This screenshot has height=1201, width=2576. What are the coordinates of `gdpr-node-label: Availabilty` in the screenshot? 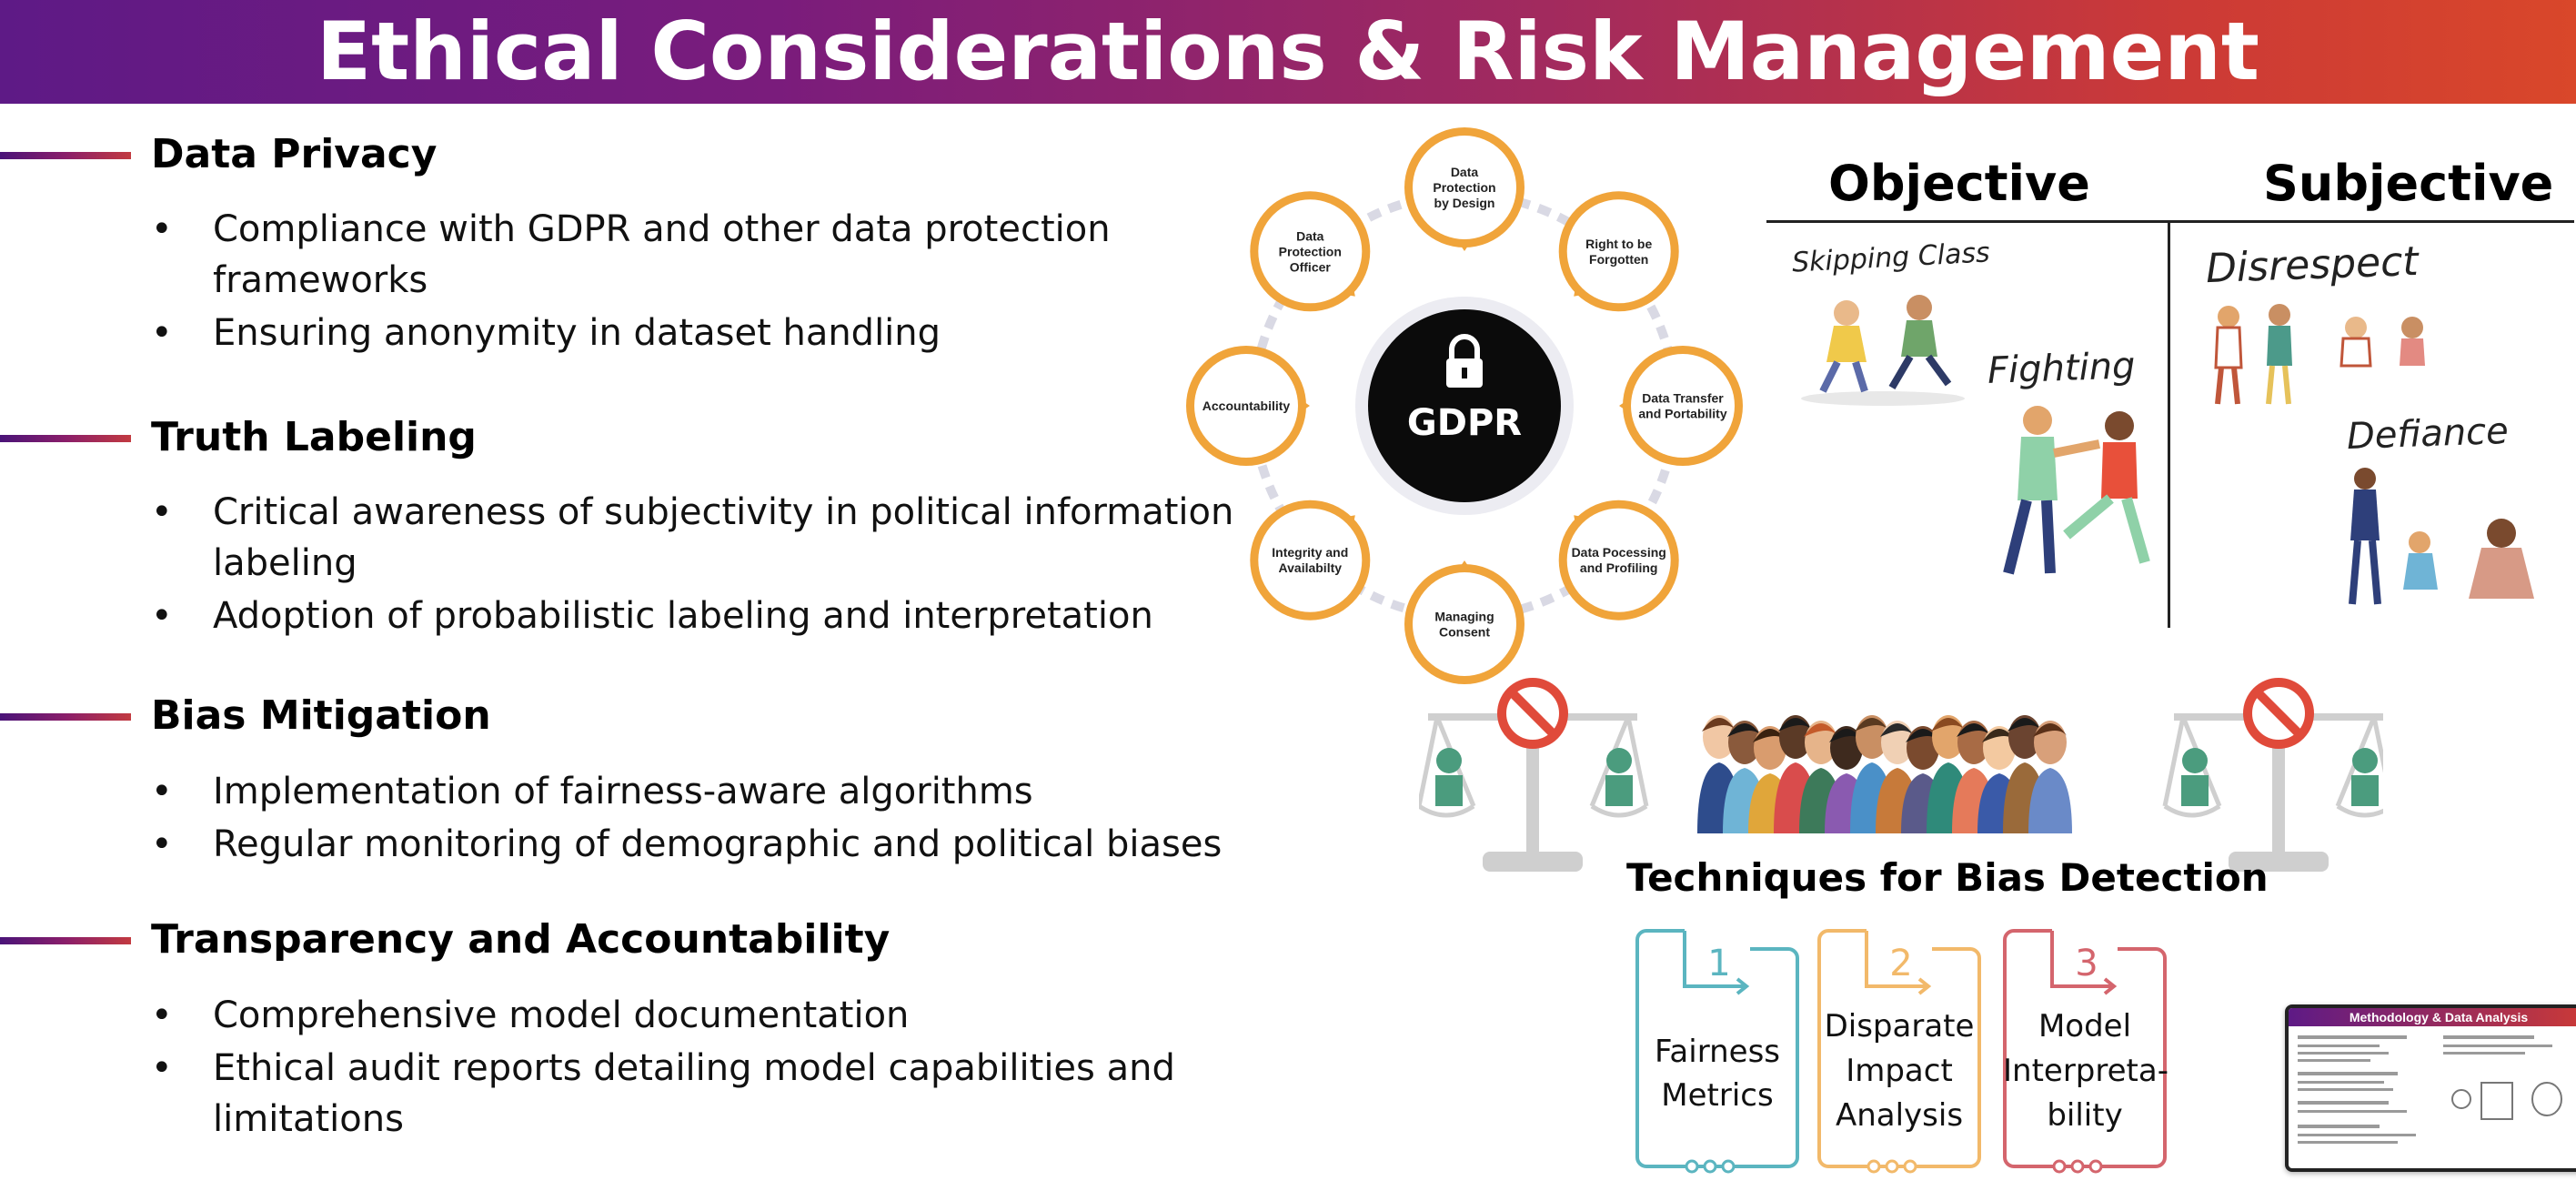 It's located at (1311, 567).